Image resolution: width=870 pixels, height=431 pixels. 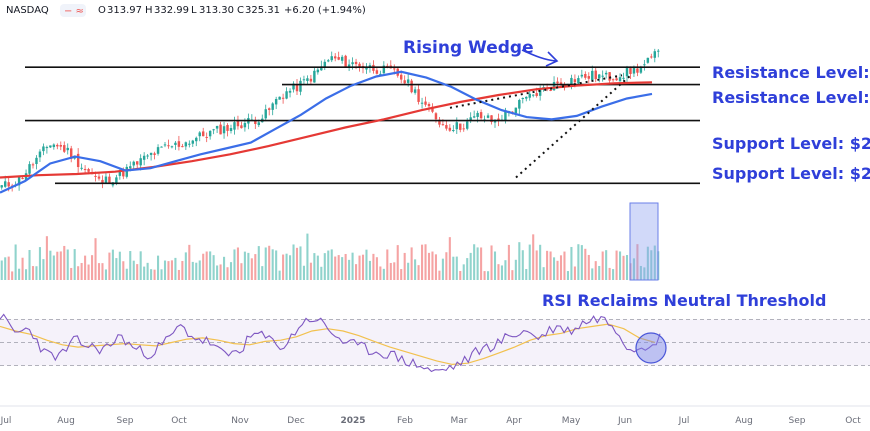 I want to click on rising-wedge-arrow, so click(x=539, y=55).